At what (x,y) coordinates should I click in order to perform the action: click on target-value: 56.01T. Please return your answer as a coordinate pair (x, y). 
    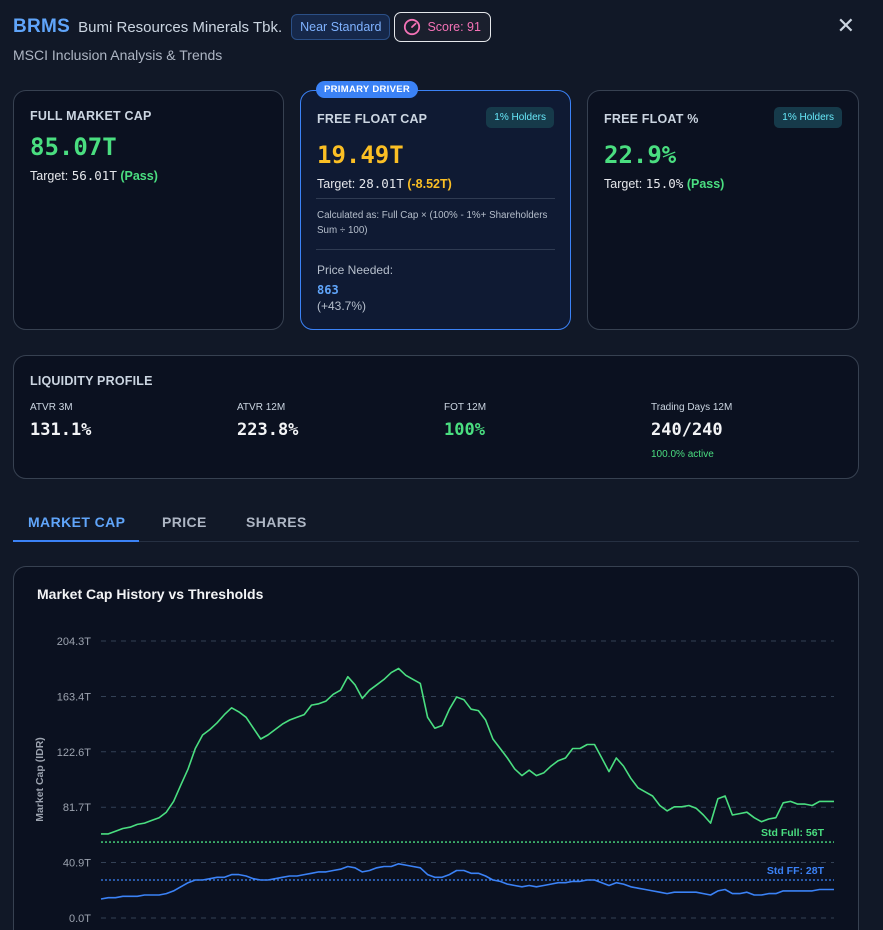
    Looking at the image, I should click on (94, 175).